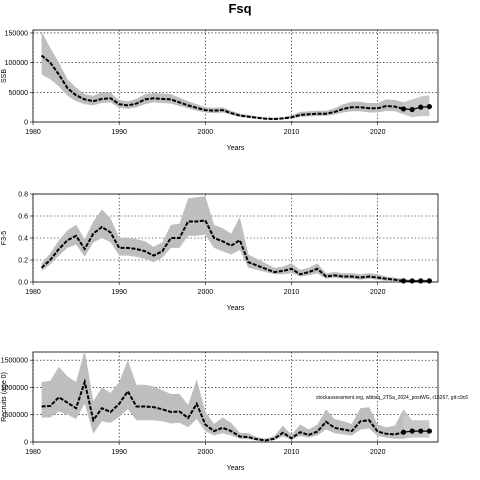  Describe the element at coordinates (206, 292) in the screenshot. I see `xtick-label-1-2: 2000` at that location.